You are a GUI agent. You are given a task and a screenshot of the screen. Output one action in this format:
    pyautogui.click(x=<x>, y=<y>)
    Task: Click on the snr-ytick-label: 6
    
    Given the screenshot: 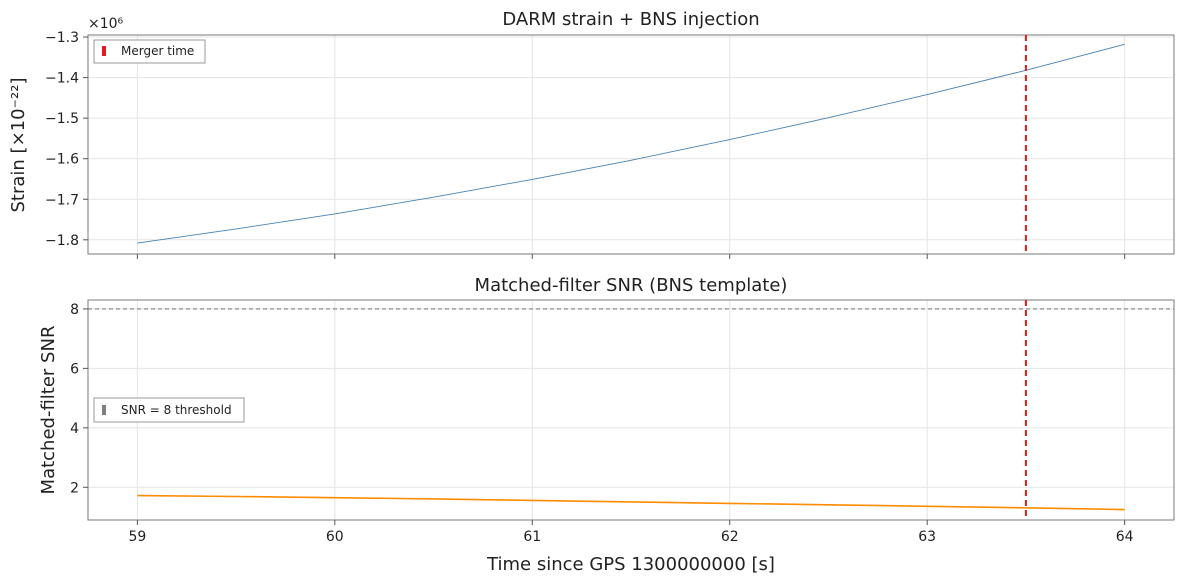 What is the action you would take?
    pyautogui.click(x=74, y=369)
    